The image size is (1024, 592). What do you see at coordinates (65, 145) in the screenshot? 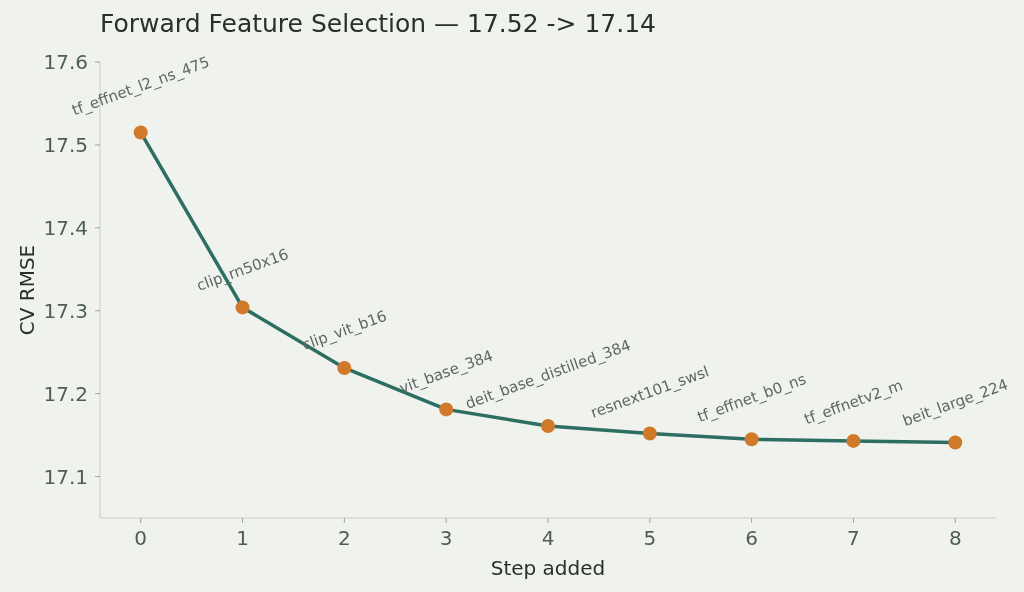
I see `y-tick-label: 17.5` at bounding box center [65, 145].